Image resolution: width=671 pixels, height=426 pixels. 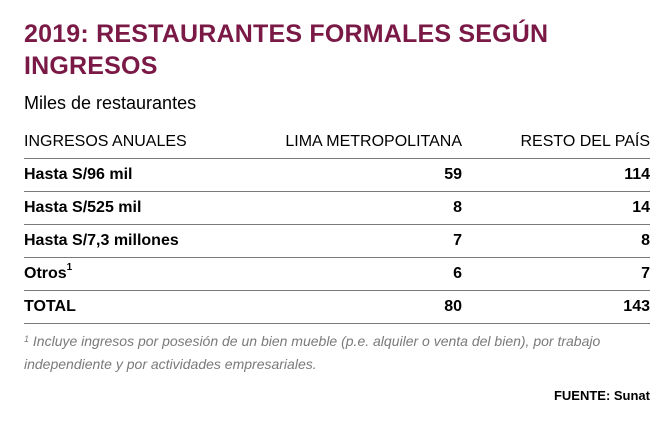 I want to click on table-row: Hasta S/96 mil 59 114, so click(x=337, y=175).